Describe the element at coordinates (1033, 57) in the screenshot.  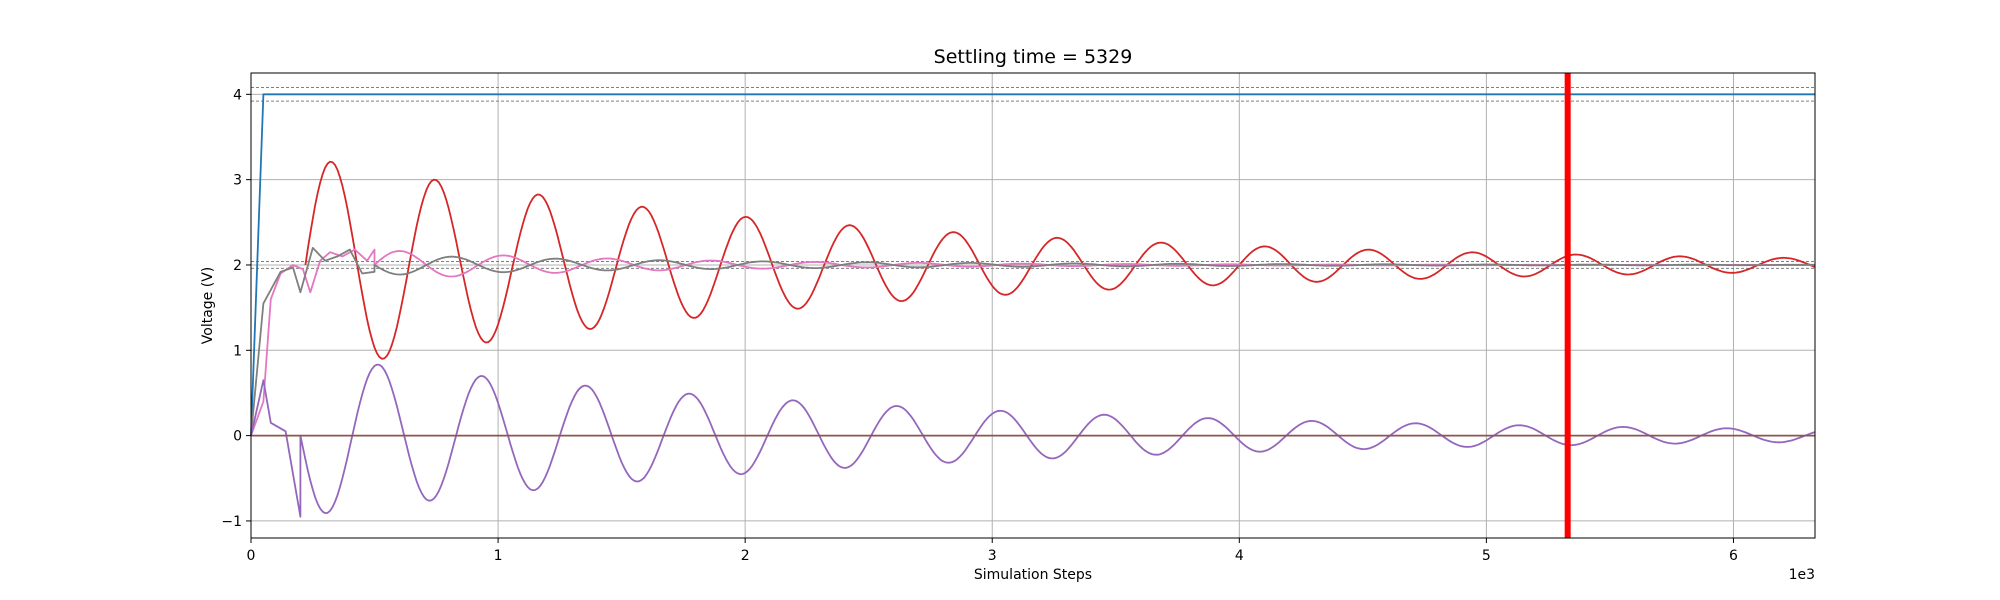
I see `chart-title: Settling time = 5329` at that location.